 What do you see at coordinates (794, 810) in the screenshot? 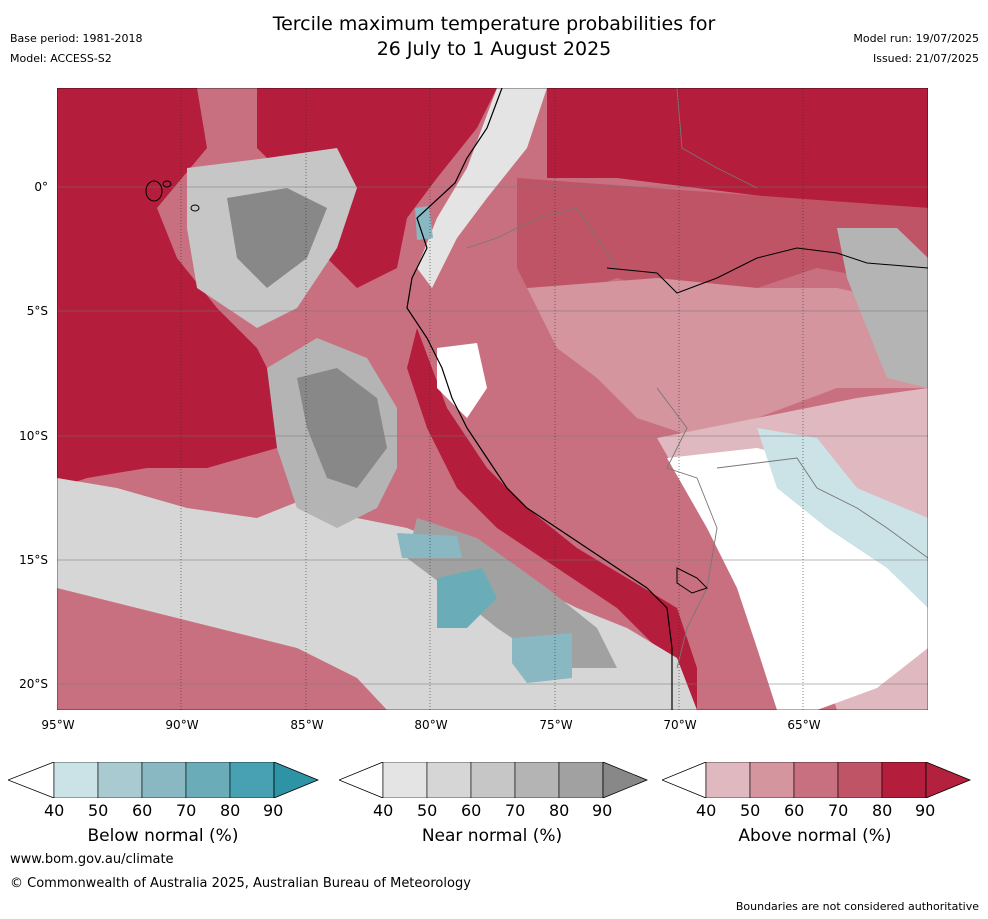
I see `above-tick-60: 60` at bounding box center [794, 810].